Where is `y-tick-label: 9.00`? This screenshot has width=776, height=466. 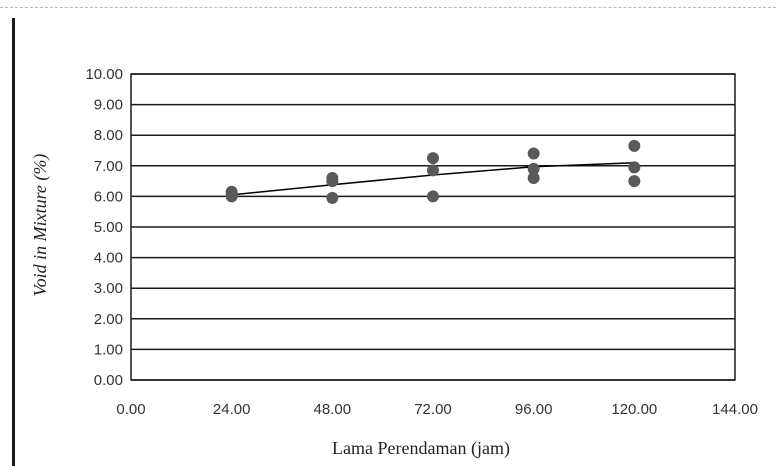
y-tick-label: 9.00 is located at coordinates (108, 105).